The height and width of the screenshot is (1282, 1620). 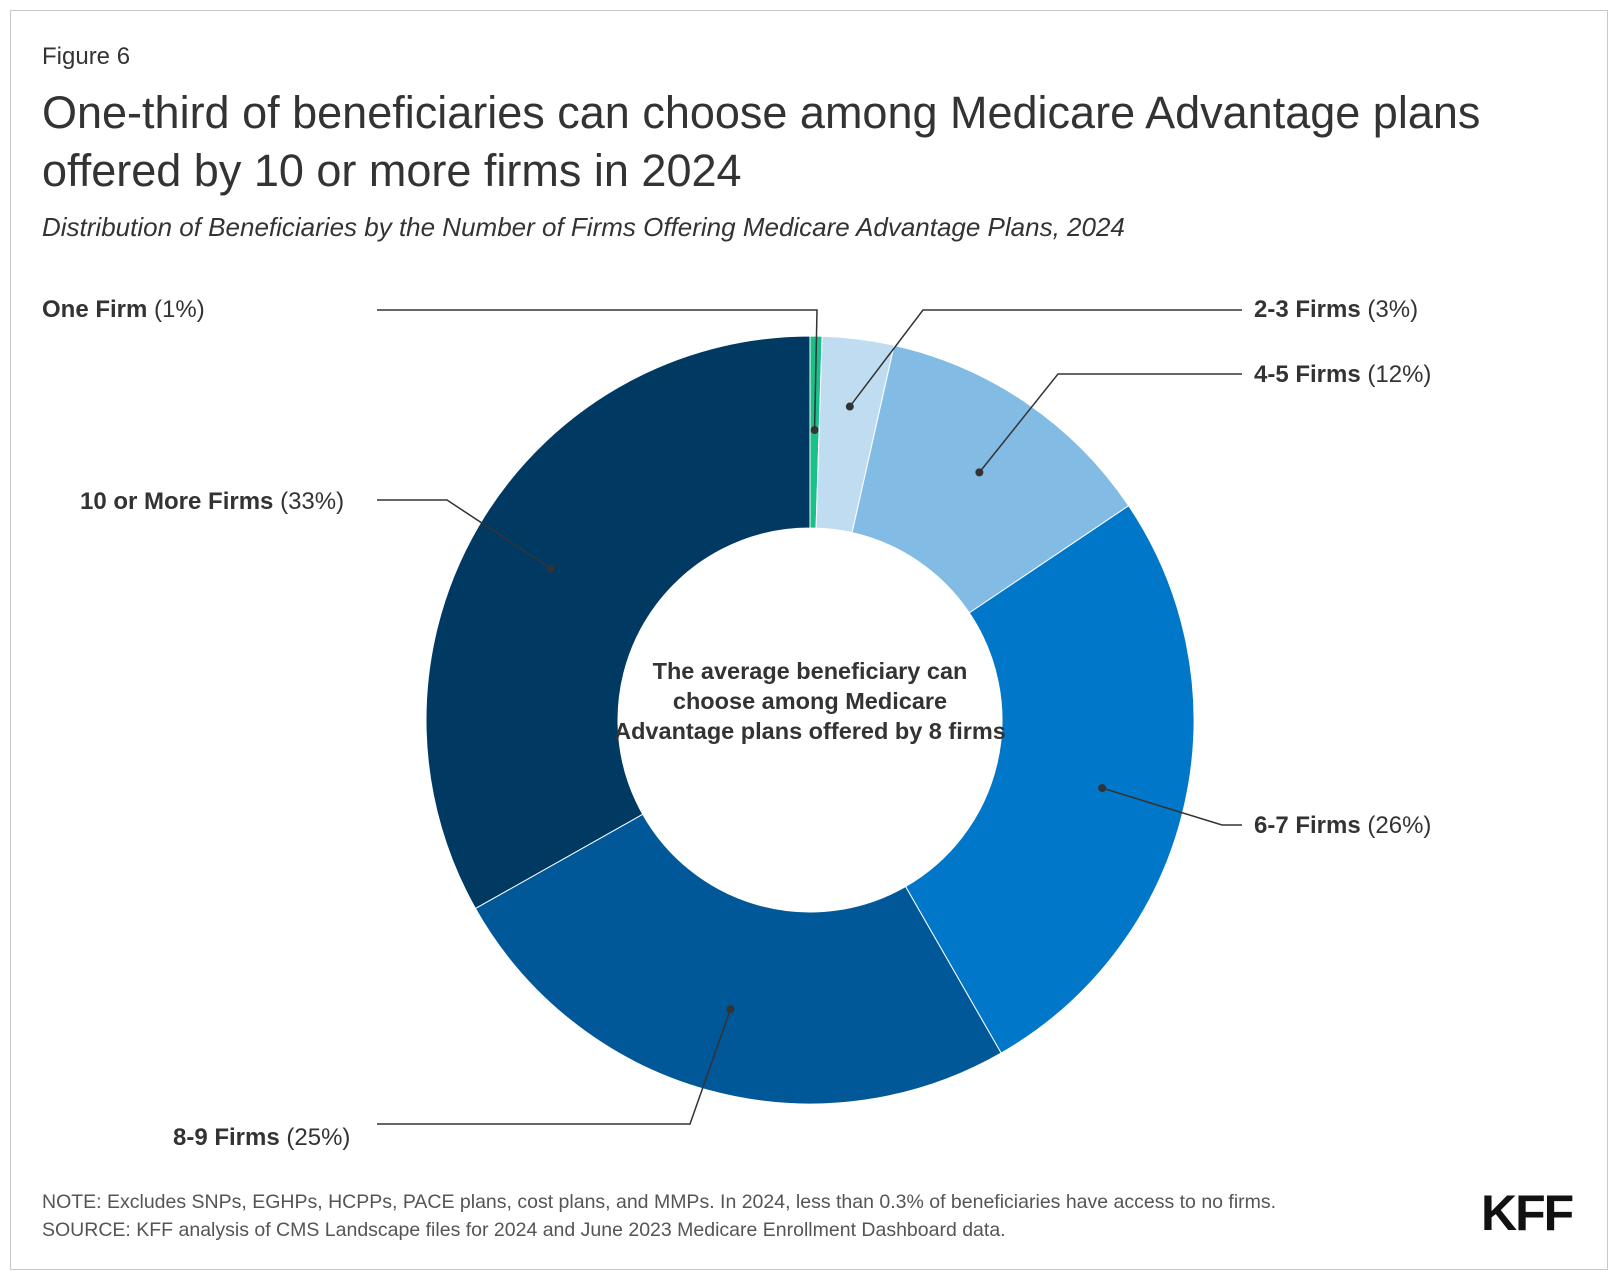 What do you see at coordinates (95, 309) in the screenshot?
I see `slice-name: One Firm` at bounding box center [95, 309].